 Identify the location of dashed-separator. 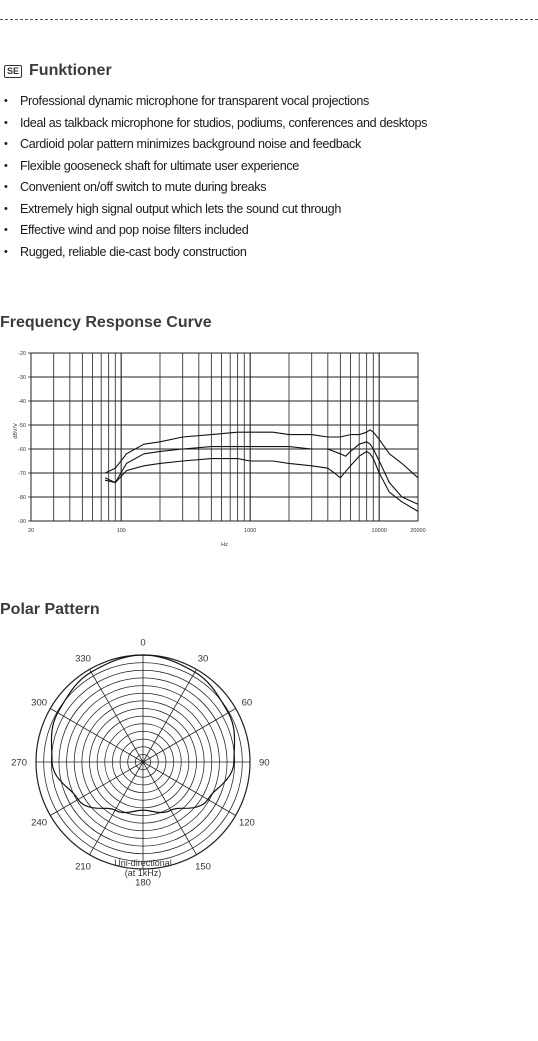
(269, 19).